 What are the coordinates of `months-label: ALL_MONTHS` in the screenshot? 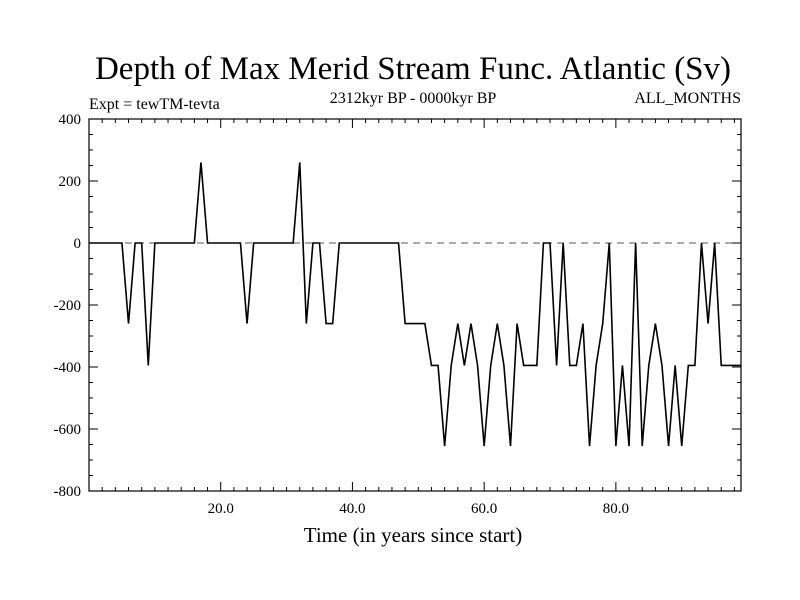 It's located at (687, 98).